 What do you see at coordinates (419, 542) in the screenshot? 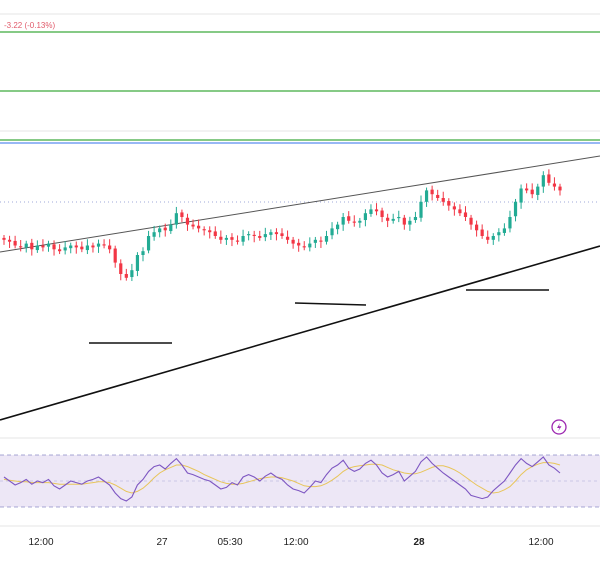
I see `x-tick-label: 28` at bounding box center [419, 542].